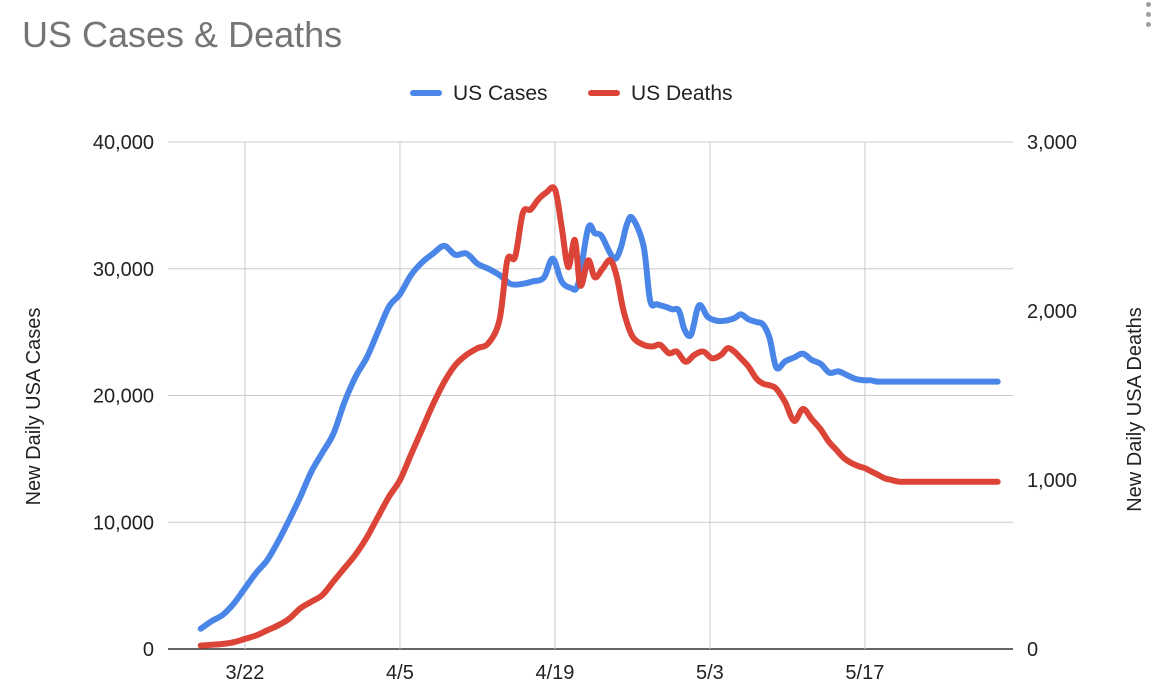 This screenshot has width=1158, height=692. I want to click on y-left-tick-label: 30,000, so click(123, 270).